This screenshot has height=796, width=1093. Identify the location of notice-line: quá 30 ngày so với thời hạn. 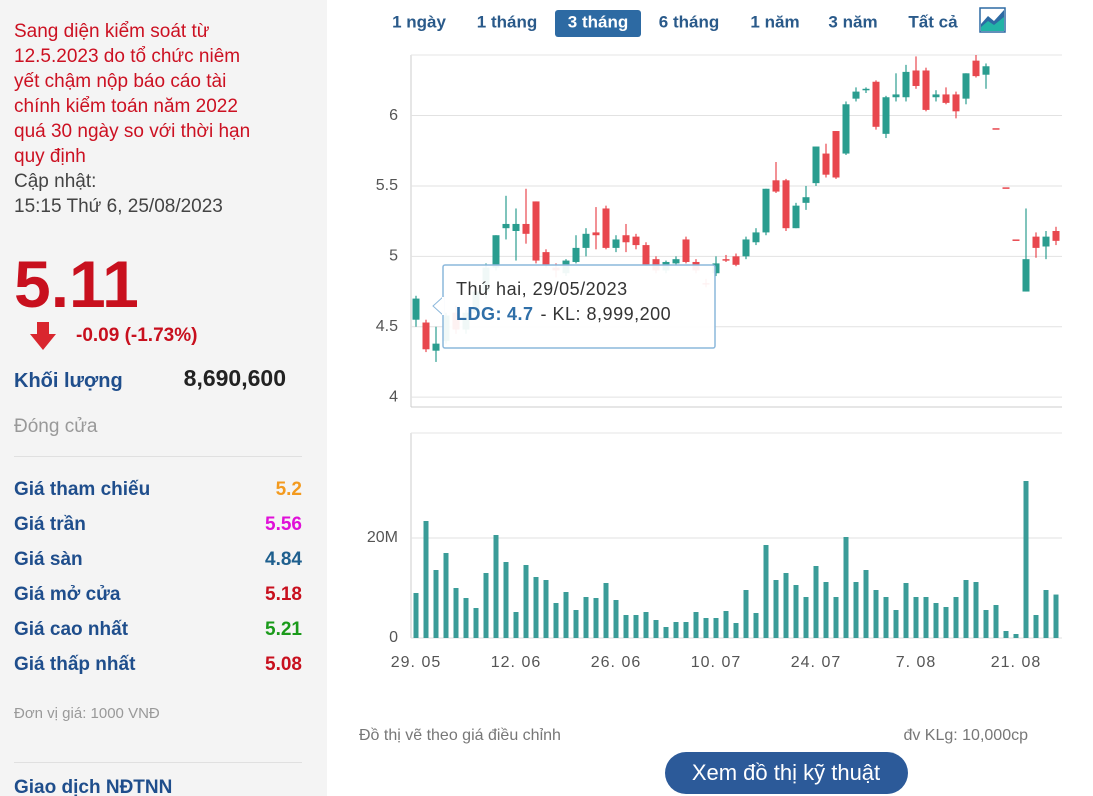
(132, 131).